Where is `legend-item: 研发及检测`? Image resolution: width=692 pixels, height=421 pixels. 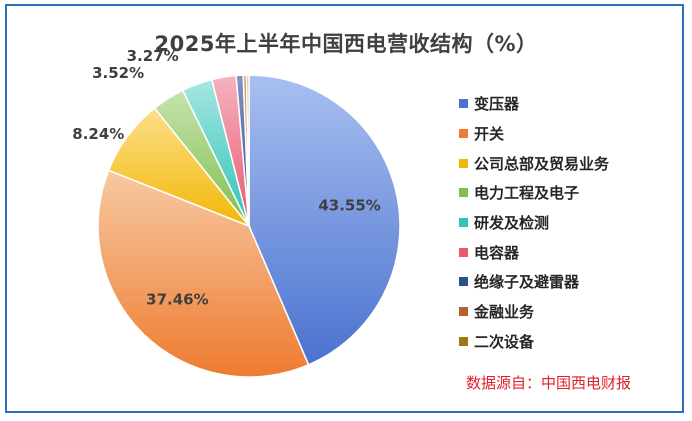
legend-item: 研发及检测 is located at coordinates (534, 223).